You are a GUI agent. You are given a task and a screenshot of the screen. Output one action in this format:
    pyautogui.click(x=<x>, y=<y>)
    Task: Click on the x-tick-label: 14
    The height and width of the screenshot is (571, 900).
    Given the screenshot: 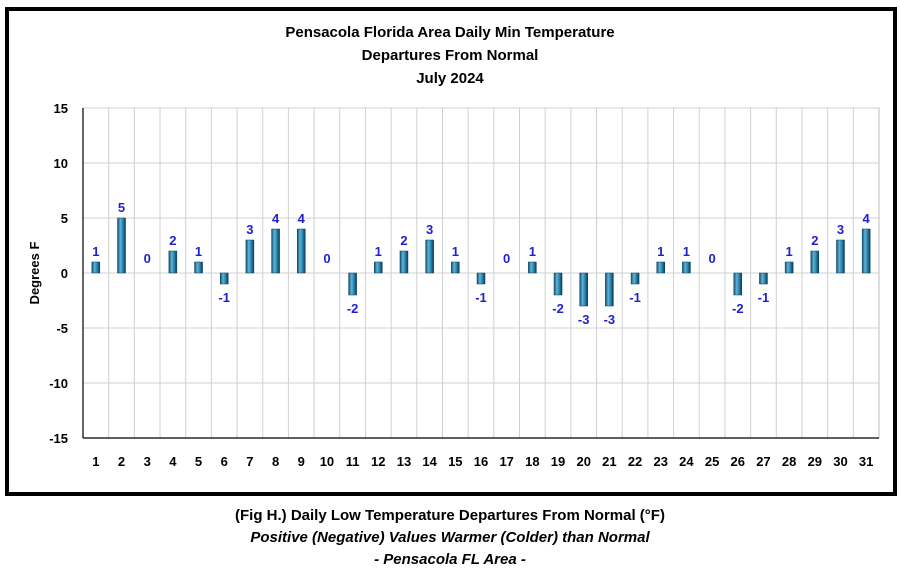 What is the action you would take?
    pyautogui.click(x=429, y=461)
    